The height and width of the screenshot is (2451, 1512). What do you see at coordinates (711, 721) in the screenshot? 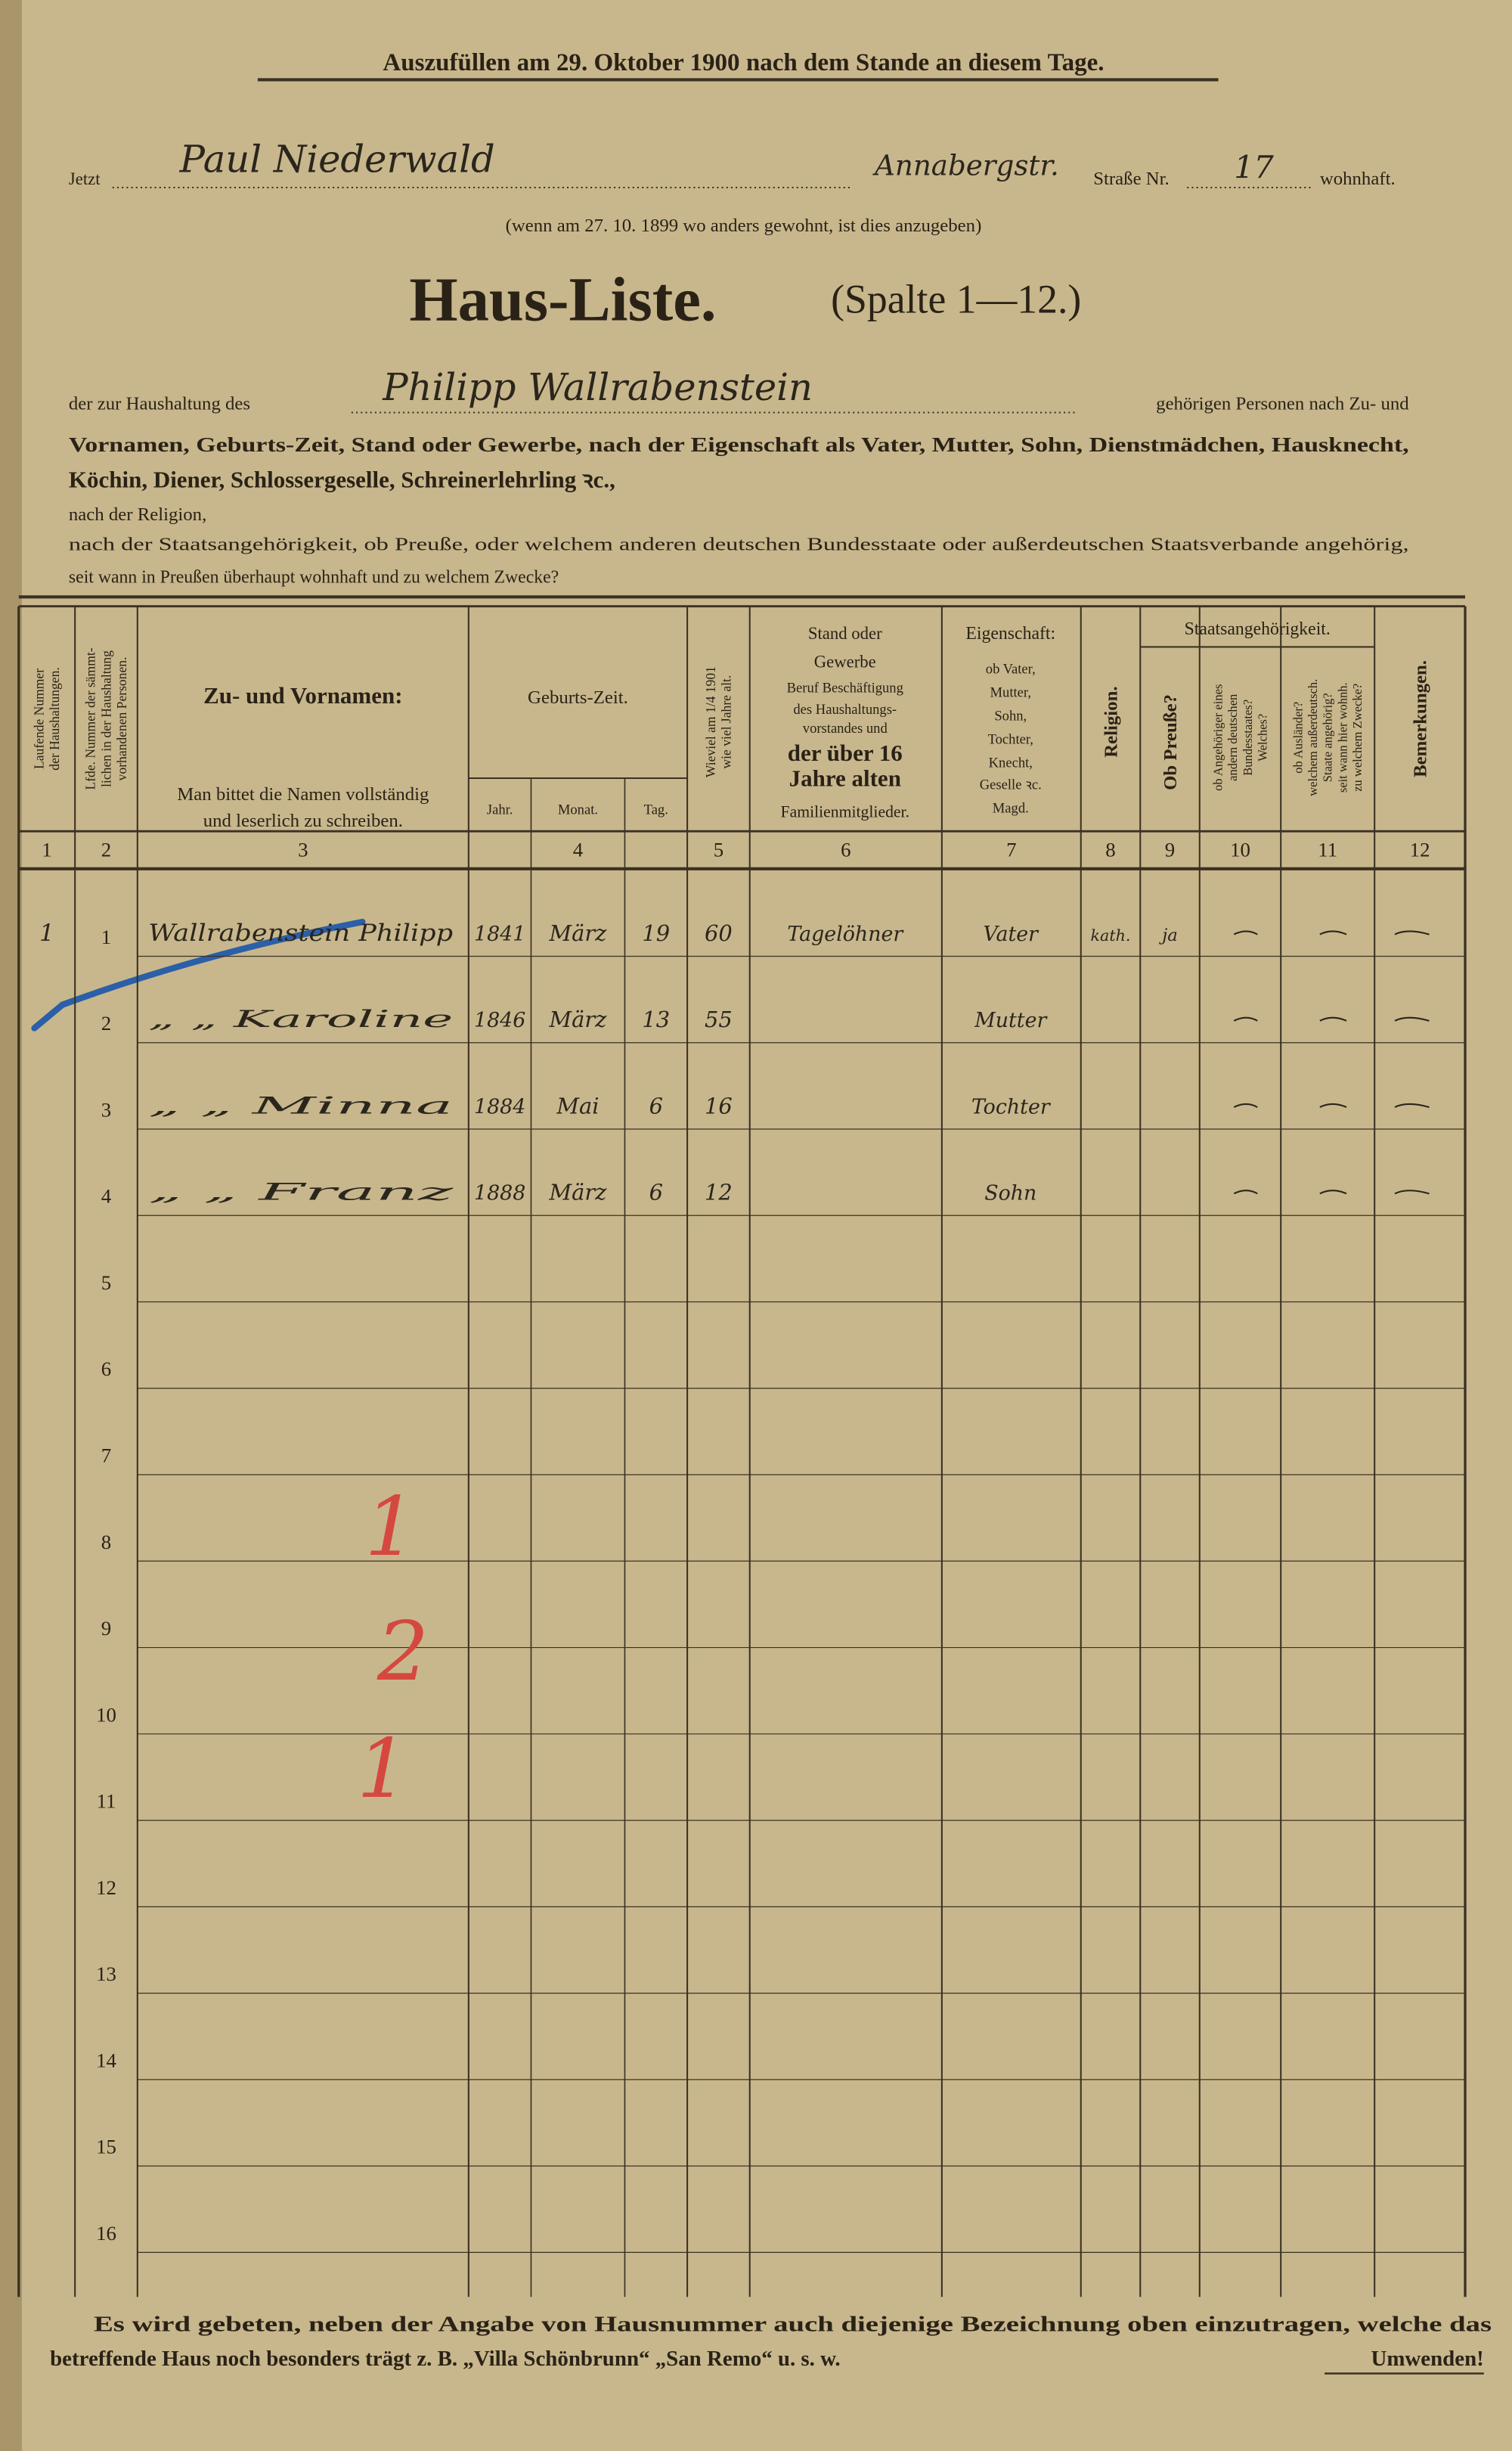
I see `column-heading: Wieviel am 1/4 1901` at bounding box center [711, 721].